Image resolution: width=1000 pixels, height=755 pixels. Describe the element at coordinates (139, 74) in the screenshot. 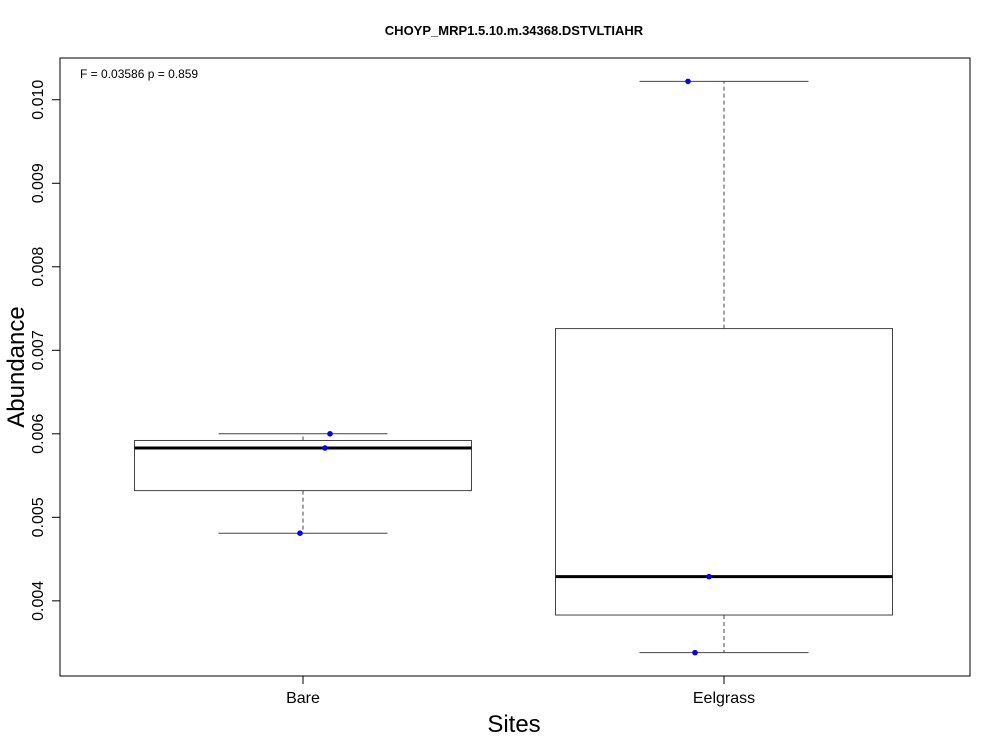

I see `stats-annotation: F = 0.03586 p = 0.859` at that location.